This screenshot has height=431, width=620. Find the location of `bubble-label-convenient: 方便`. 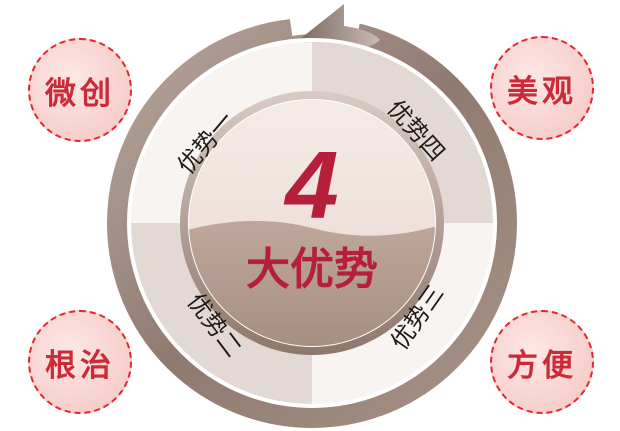

bubble-label-convenient: 方便 is located at coordinates (542, 365).